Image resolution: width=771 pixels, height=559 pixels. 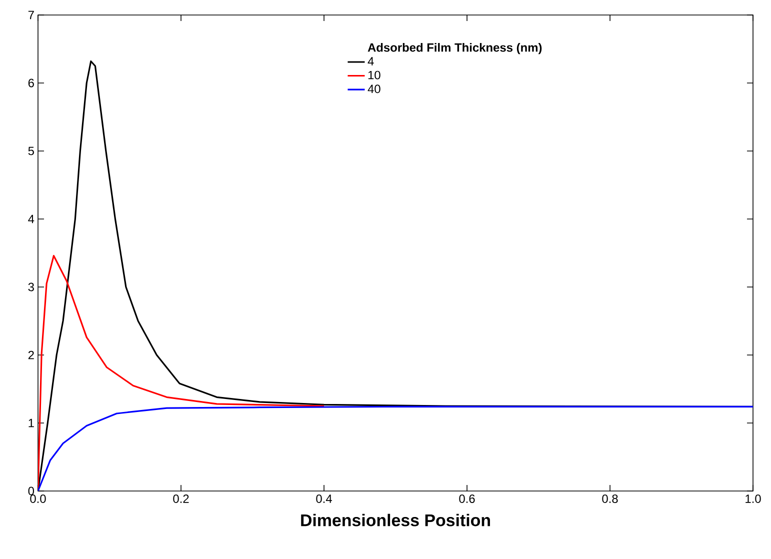 I want to click on x-axis-title: Dimensionless Position, so click(x=395, y=520).